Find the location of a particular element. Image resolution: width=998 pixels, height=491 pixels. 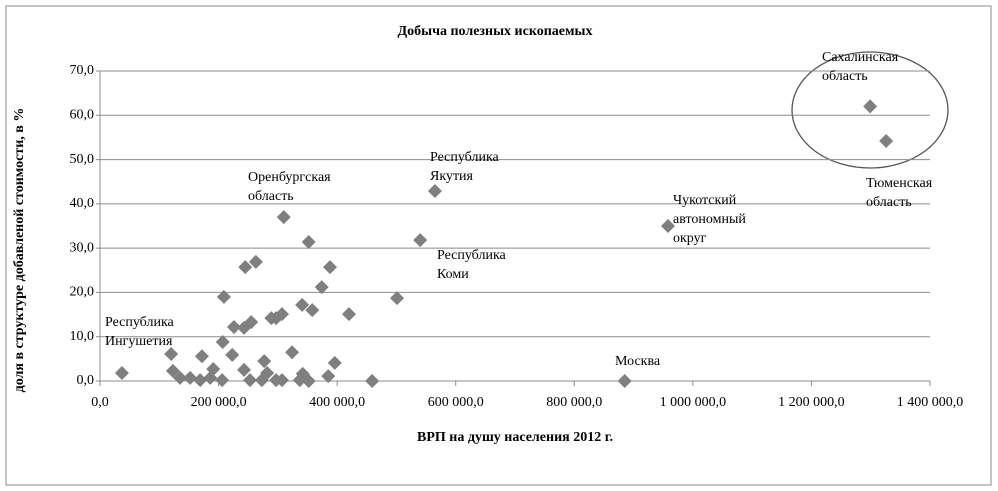

y-tick-label: 20,0 is located at coordinates (82, 292).